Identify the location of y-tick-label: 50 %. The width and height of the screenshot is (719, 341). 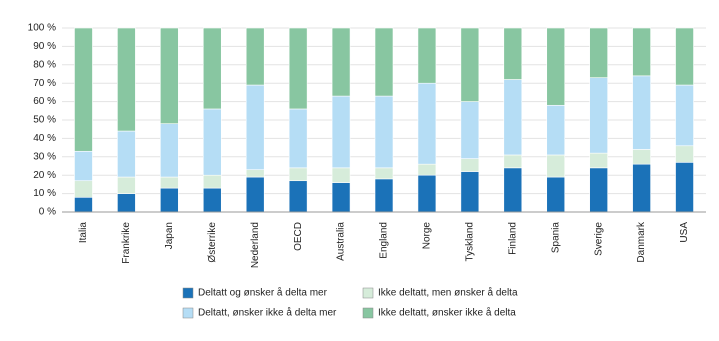
(44, 120).